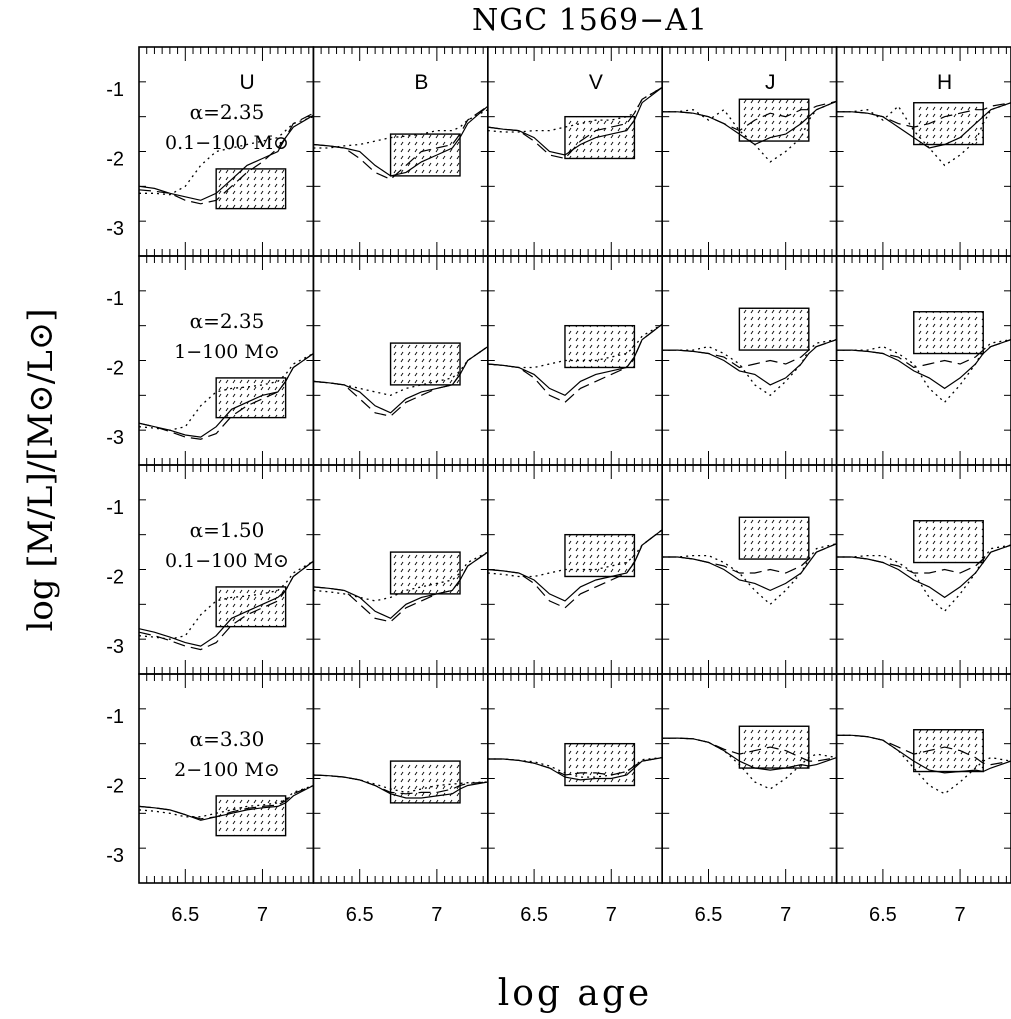 The image size is (1011, 1019). I want to click on panel-U-row0, so click(226, 151).